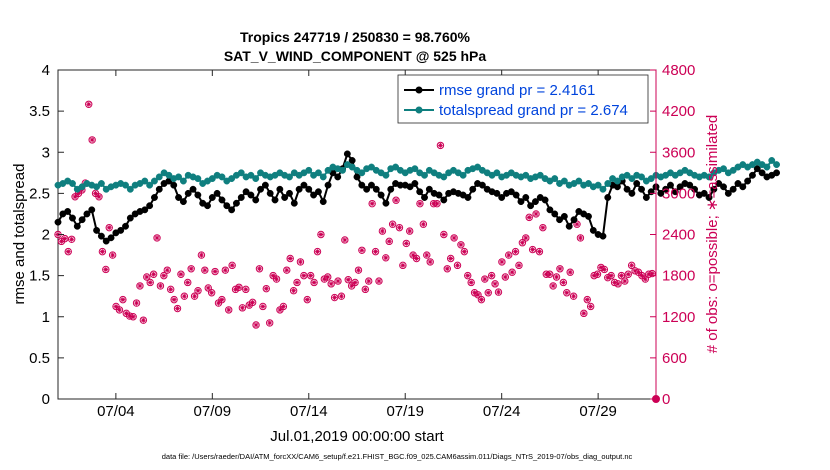  Describe the element at coordinates (213, 411) in the screenshot. I see `x-tick-label: 07/09` at that location.